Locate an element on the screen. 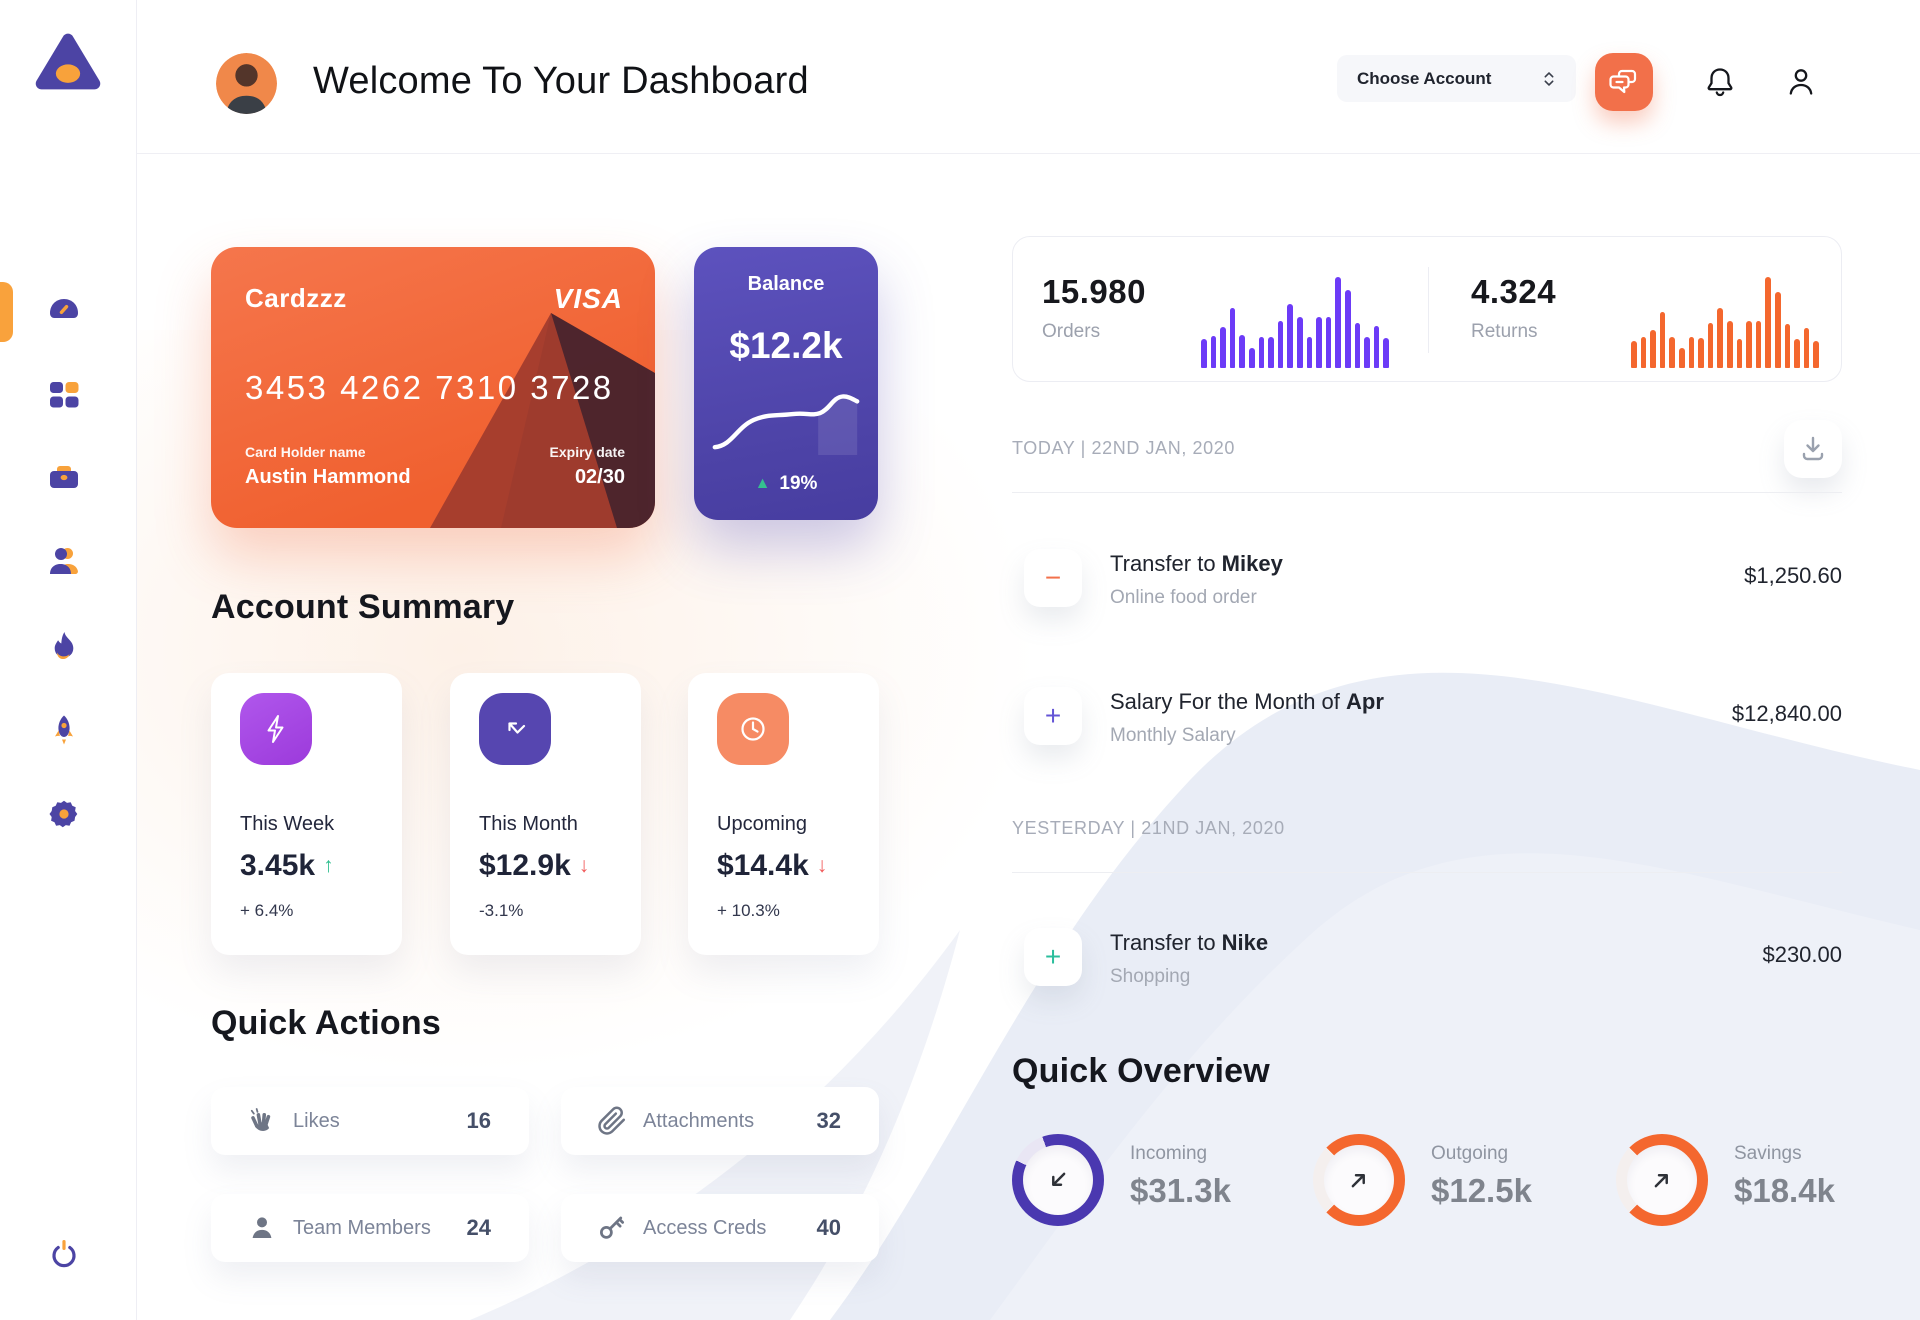 Image resolution: width=1920 pixels, height=1320 pixels. messages-button is located at coordinates (1624, 82).